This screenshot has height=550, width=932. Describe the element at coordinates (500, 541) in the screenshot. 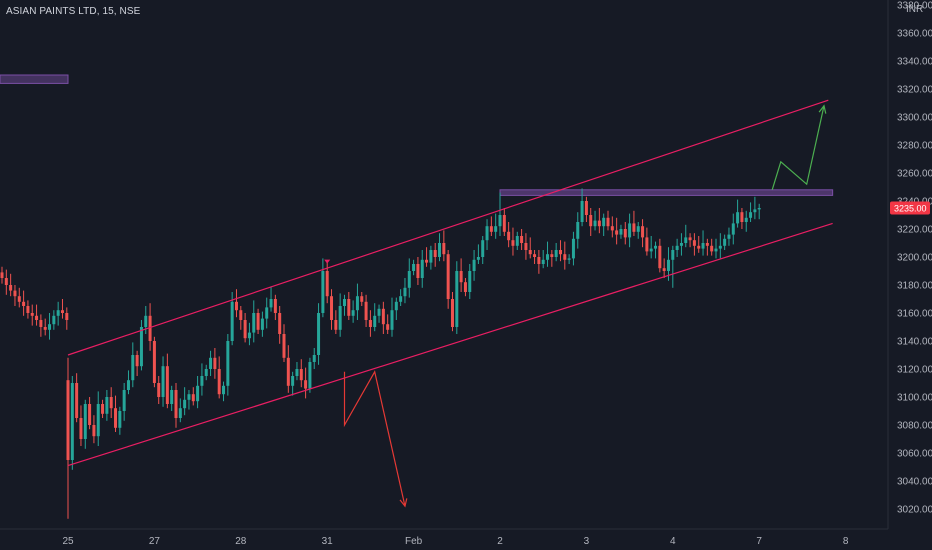

I see `x-tick-label: 2` at that location.